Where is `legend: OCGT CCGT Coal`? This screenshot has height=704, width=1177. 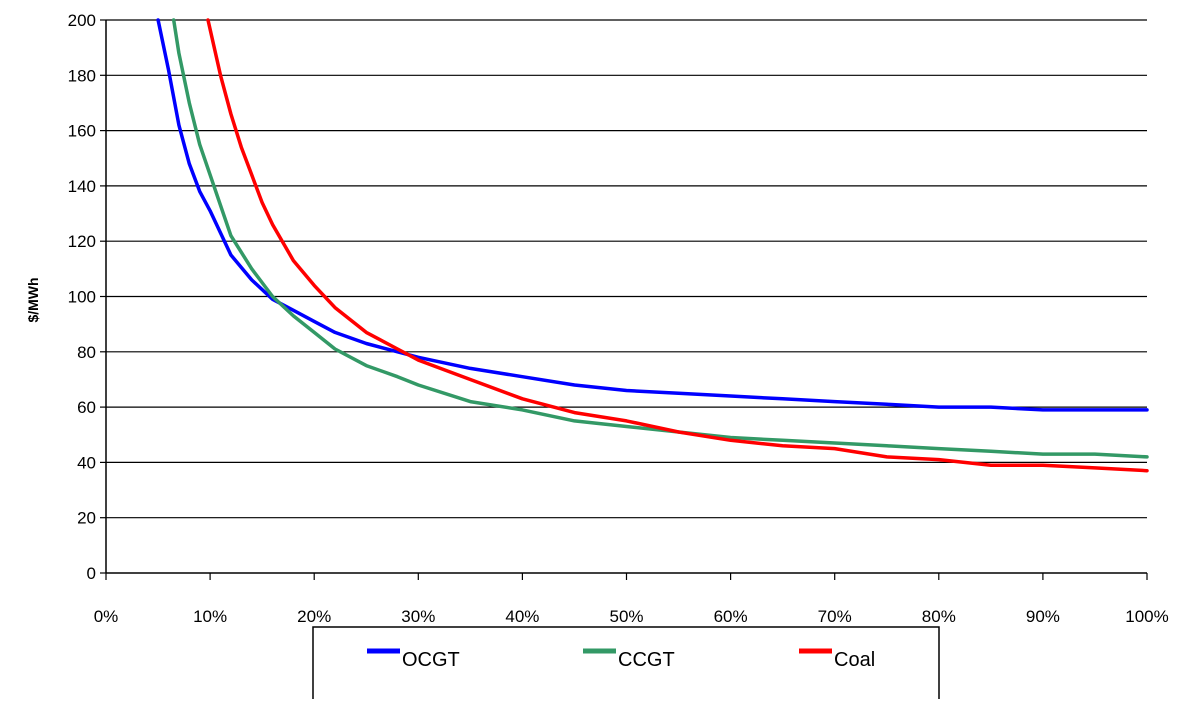
legend: OCGT CCGT Coal is located at coordinates (626, 665).